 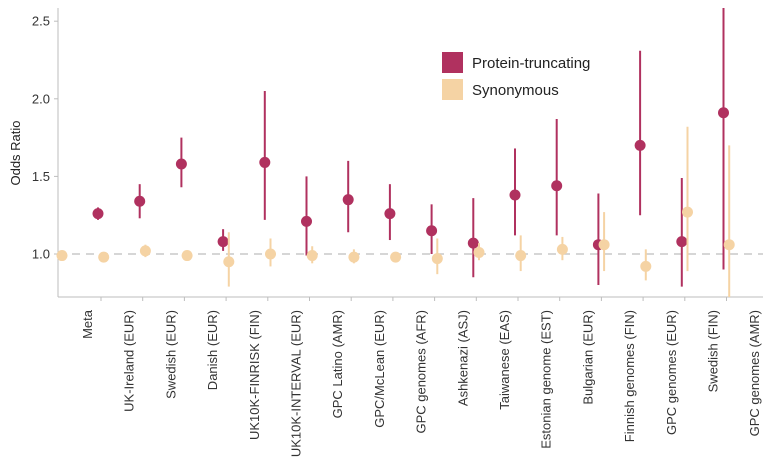 What do you see at coordinates (754, 373) in the screenshot?
I see `x-tick-label: GPC genomes (AMR)` at bounding box center [754, 373].